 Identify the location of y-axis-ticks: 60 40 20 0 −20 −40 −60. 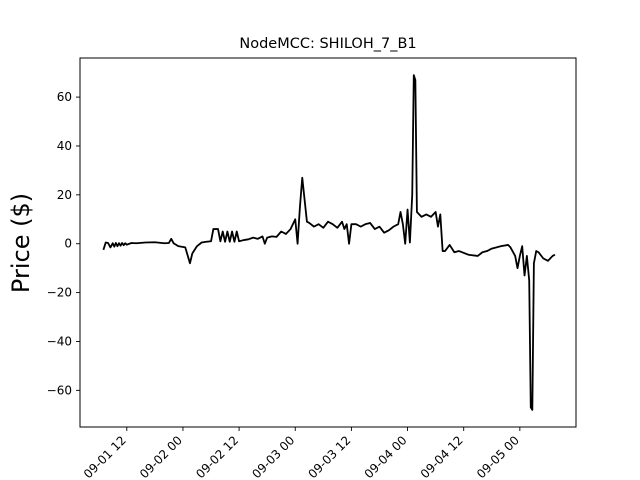
(63, 243).